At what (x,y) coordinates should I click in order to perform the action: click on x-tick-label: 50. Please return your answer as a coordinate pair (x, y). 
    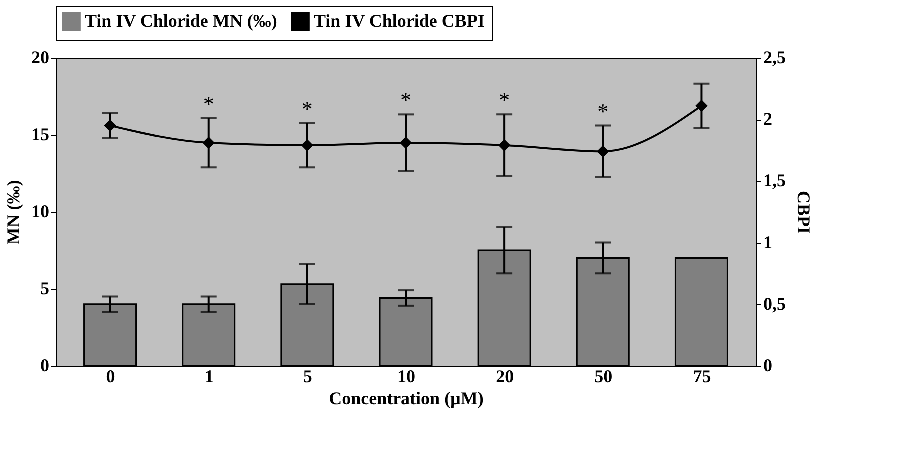
    Looking at the image, I should click on (603, 376).